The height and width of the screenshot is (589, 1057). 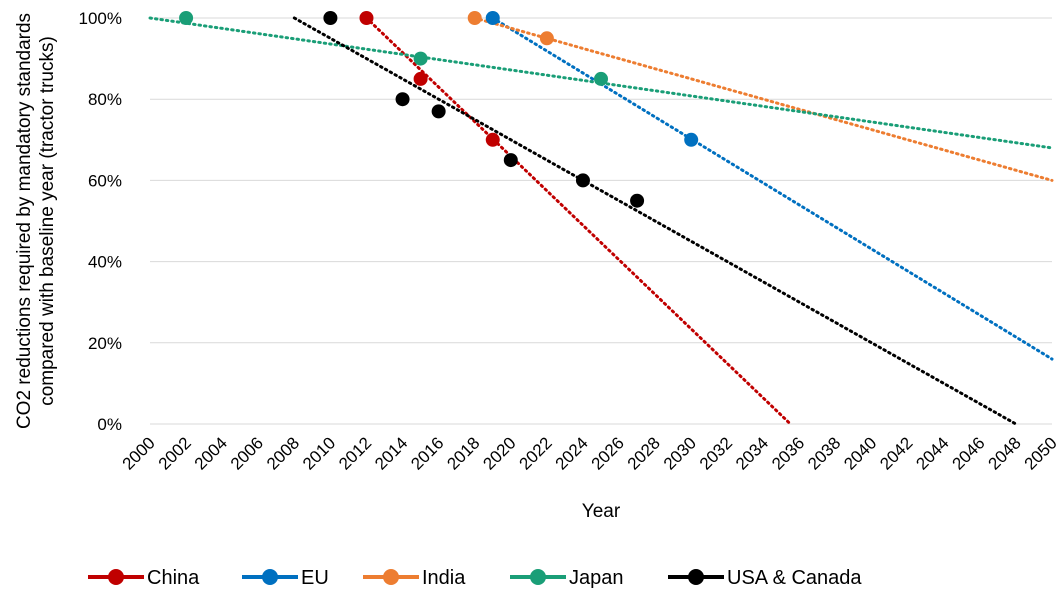 What do you see at coordinates (109, 424) in the screenshot?
I see `y-tick-label: 0%` at bounding box center [109, 424].